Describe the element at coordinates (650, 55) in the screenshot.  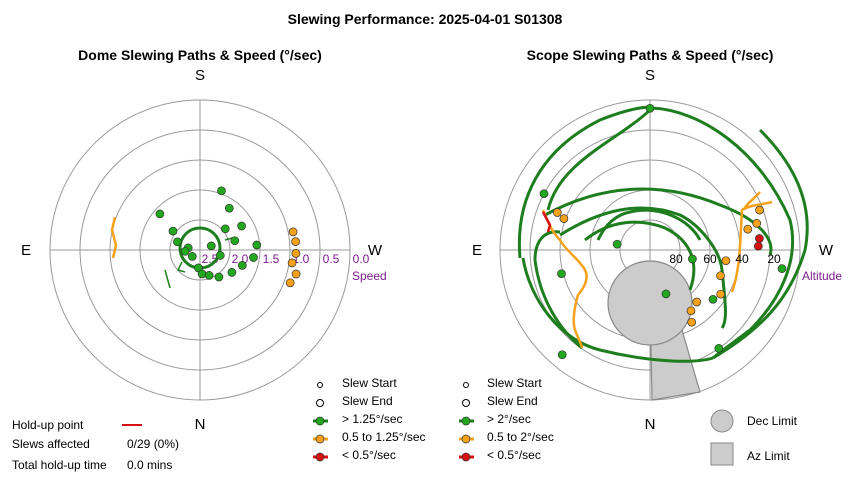
I see `scope-chart-title: Scope Slewing Paths & Speed (°/sec)` at that location.